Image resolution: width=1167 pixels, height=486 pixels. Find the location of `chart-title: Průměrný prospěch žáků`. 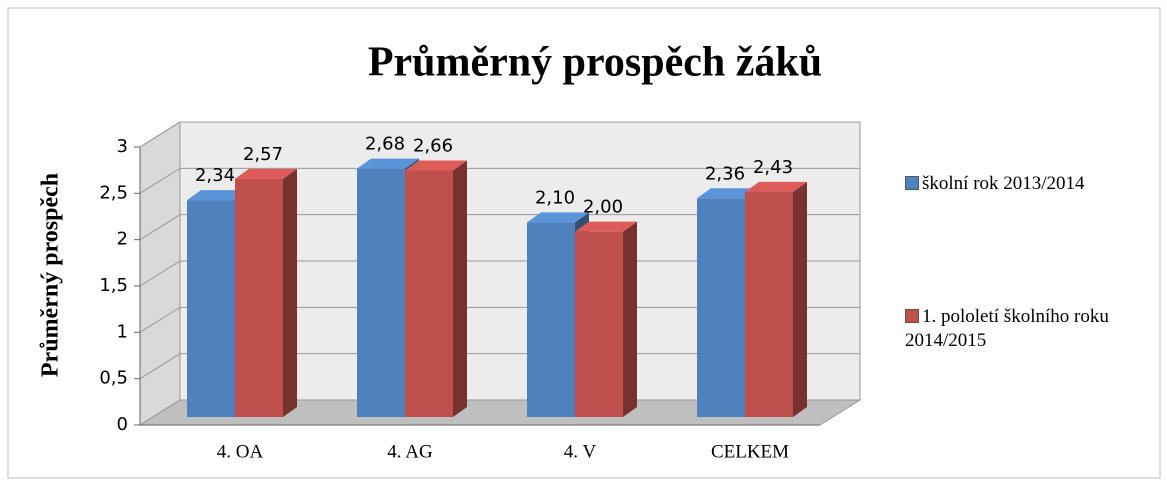

chart-title: Průměrný prospěch žáků is located at coordinates (595, 63).